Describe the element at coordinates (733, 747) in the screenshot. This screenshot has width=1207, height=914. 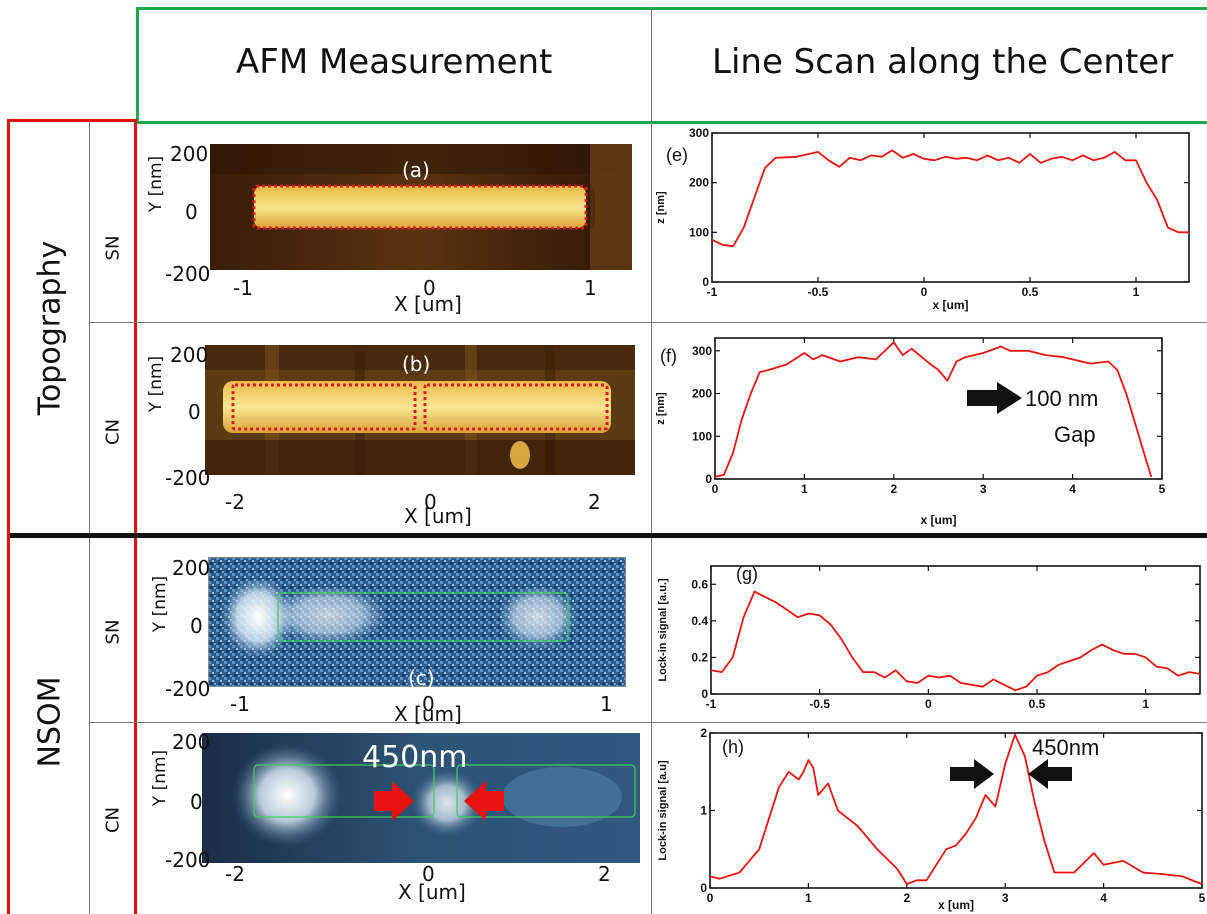
I see `panel-label: (h)` at that location.